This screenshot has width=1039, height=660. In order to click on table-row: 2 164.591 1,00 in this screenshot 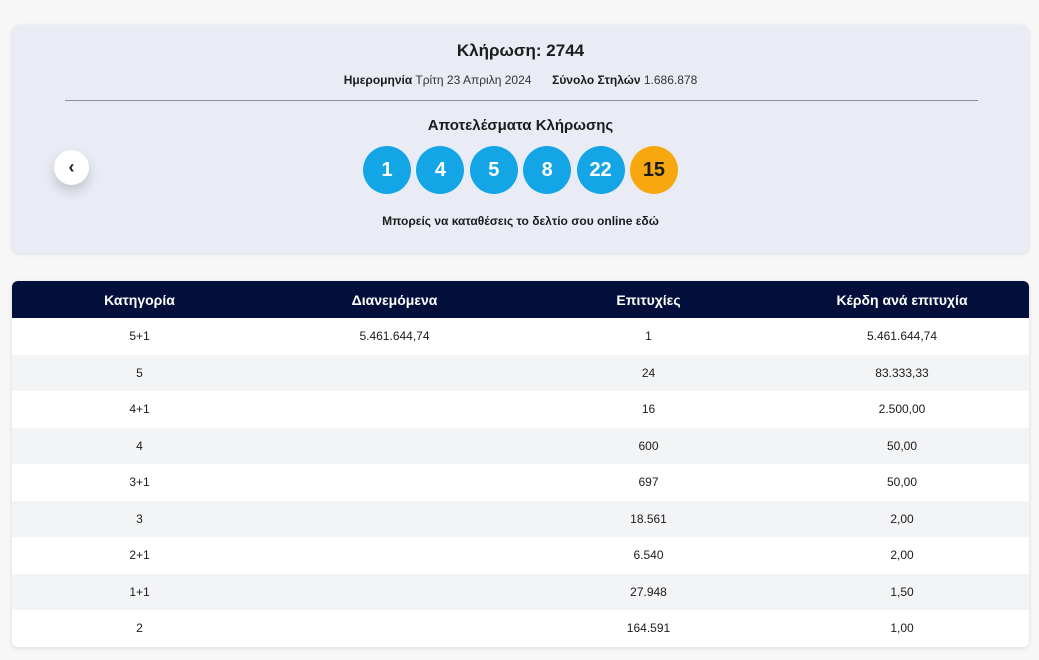, I will do `click(520, 628)`.